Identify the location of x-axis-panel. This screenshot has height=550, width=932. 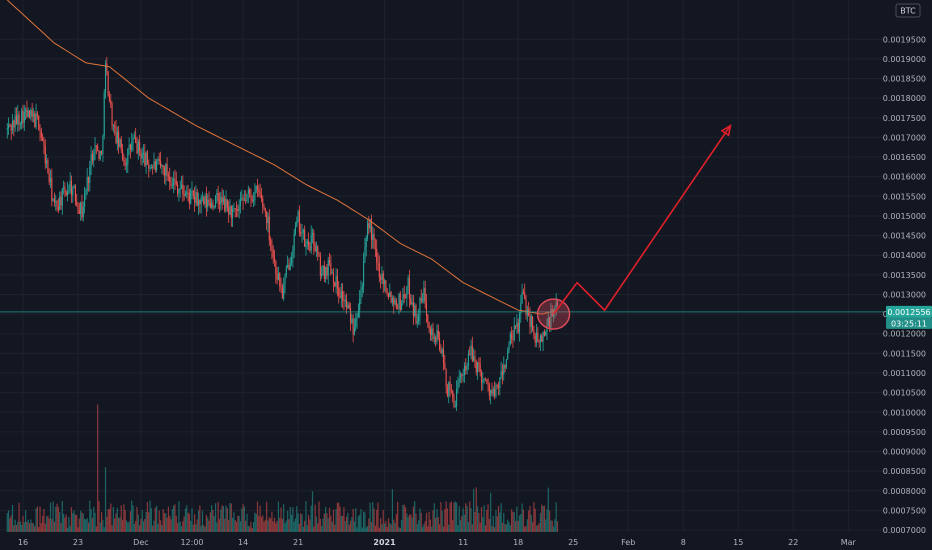
(442, 541).